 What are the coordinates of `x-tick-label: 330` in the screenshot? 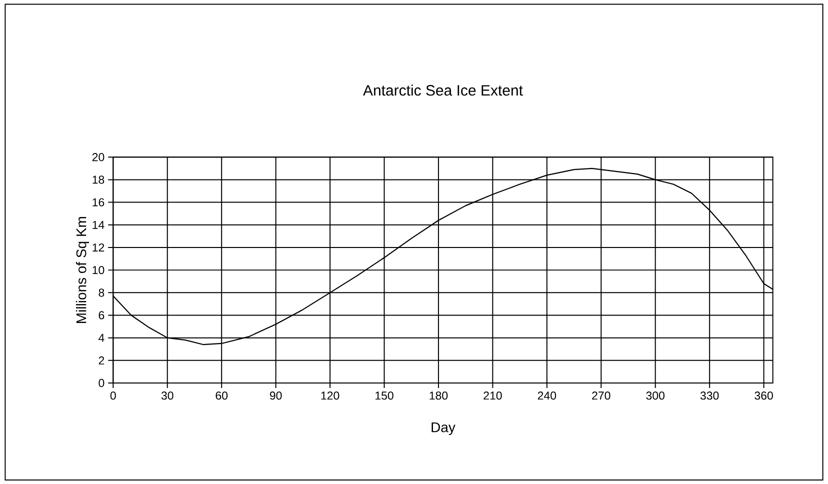 It's located at (709, 395).